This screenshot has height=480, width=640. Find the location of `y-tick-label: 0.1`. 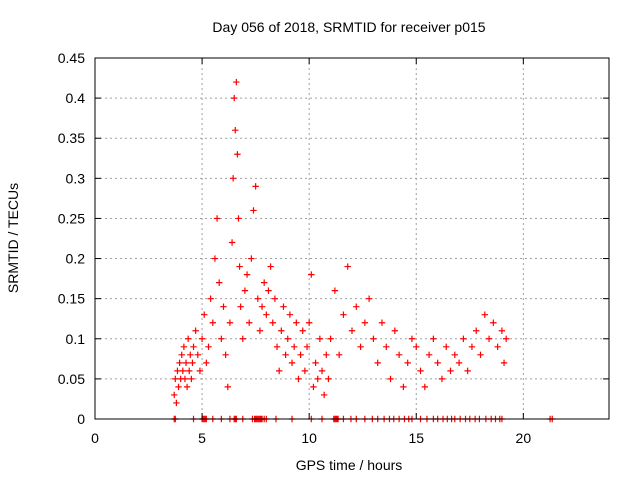

y-tick-label: 0.1 is located at coordinates (76, 339).